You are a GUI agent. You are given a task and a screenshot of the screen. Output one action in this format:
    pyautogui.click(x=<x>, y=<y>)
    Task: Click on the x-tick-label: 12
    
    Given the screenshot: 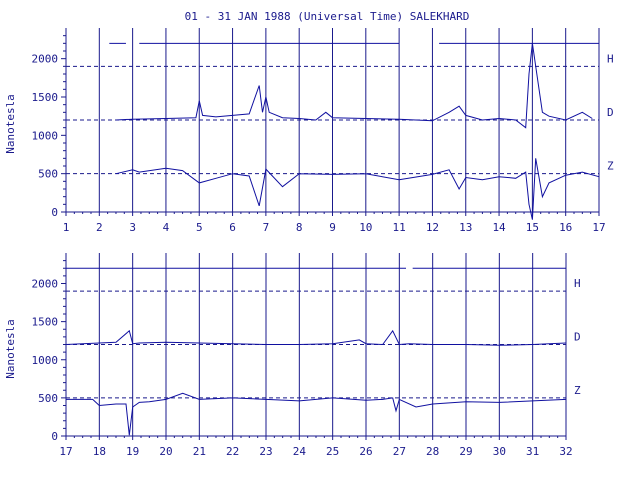 What is the action you would take?
    pyautogui.click(x=432, y=227)
    